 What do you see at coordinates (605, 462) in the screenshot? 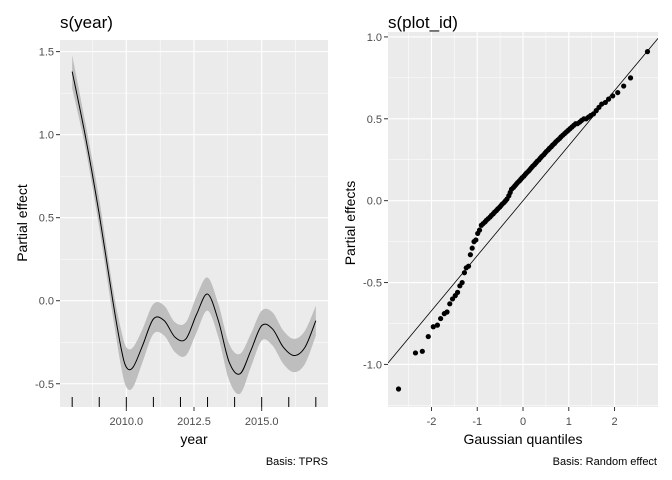
I see `caption-plot-id: Basis: Random effect` at bounding box center [605, 462].